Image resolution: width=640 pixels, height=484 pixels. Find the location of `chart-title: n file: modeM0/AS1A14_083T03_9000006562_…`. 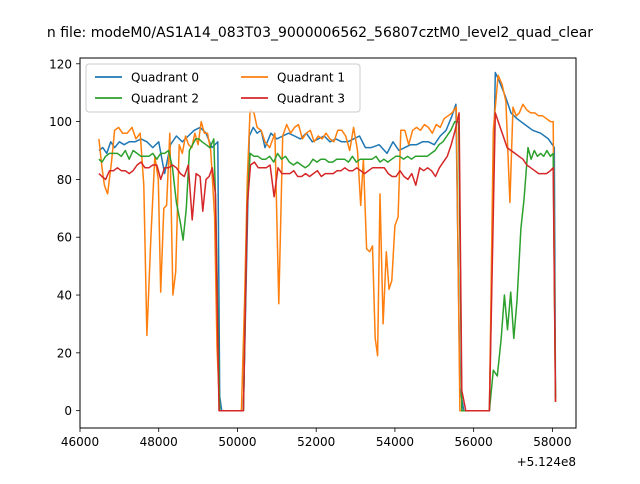

chart-title: n file: modeM0/AS1A14_083T03_9000006562_… is located at coordinates (320, 33).